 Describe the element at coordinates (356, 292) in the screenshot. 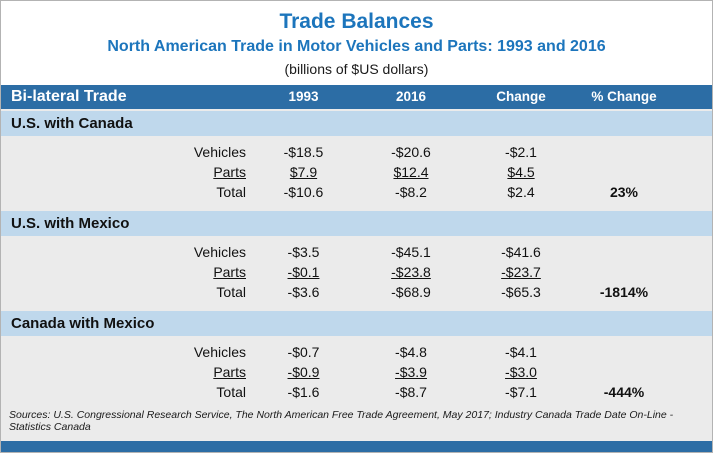

I see `table-row: Total -$3.6 -$68.9 -$65.3 -1814%` at that location.